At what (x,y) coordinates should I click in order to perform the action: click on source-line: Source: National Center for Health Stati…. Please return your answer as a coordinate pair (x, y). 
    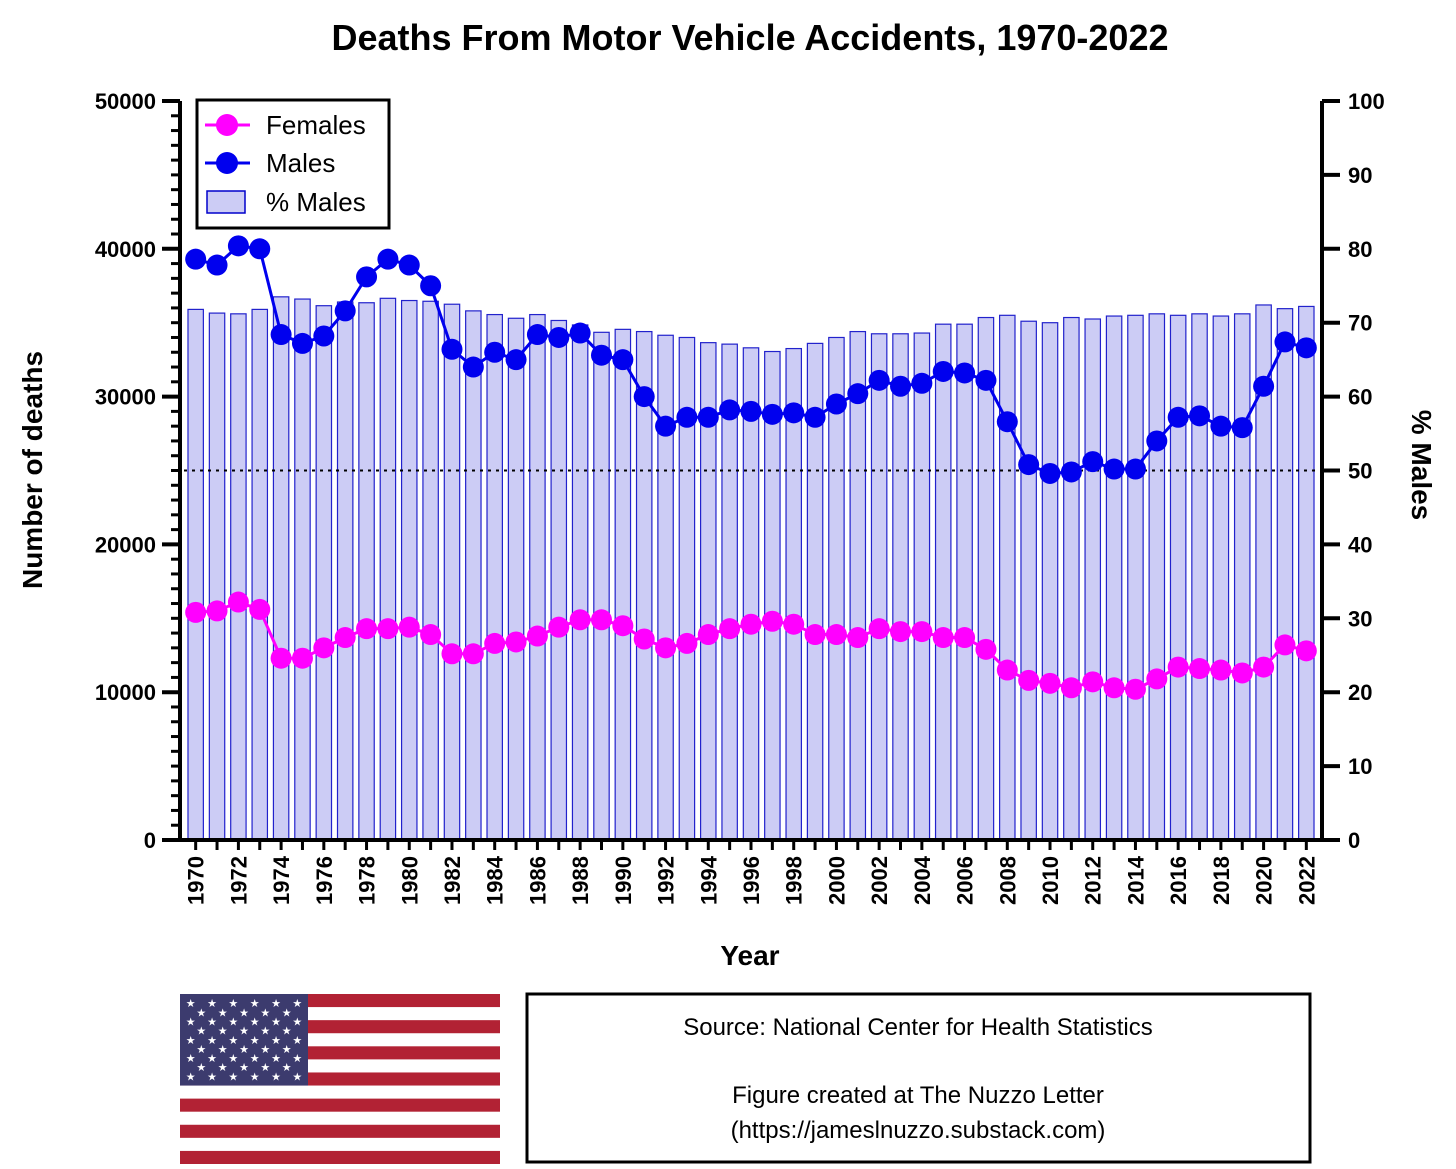
    Looking at the image, I should click on (918, 1027).